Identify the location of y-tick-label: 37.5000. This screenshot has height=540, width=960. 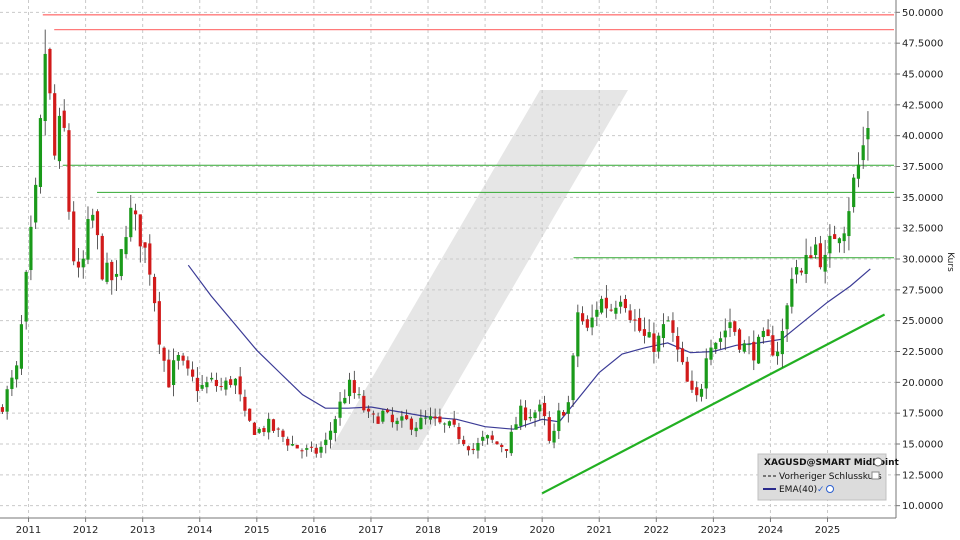
(922, 167).